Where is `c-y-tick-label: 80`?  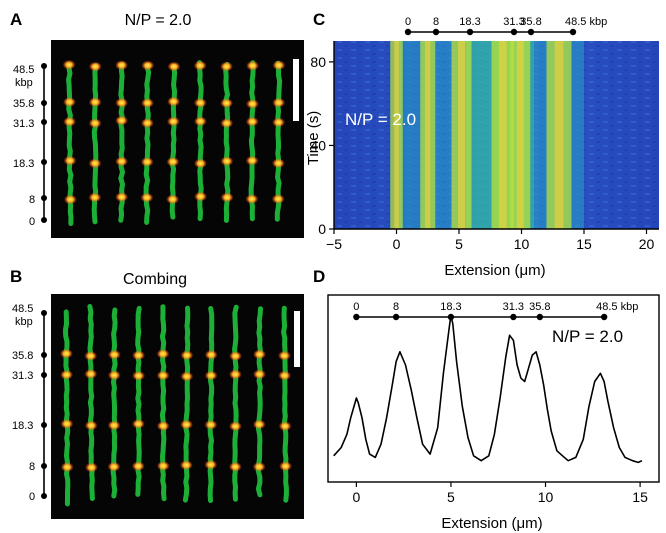
c-y-tick-label: 80 is located at coordinates (318, 62).